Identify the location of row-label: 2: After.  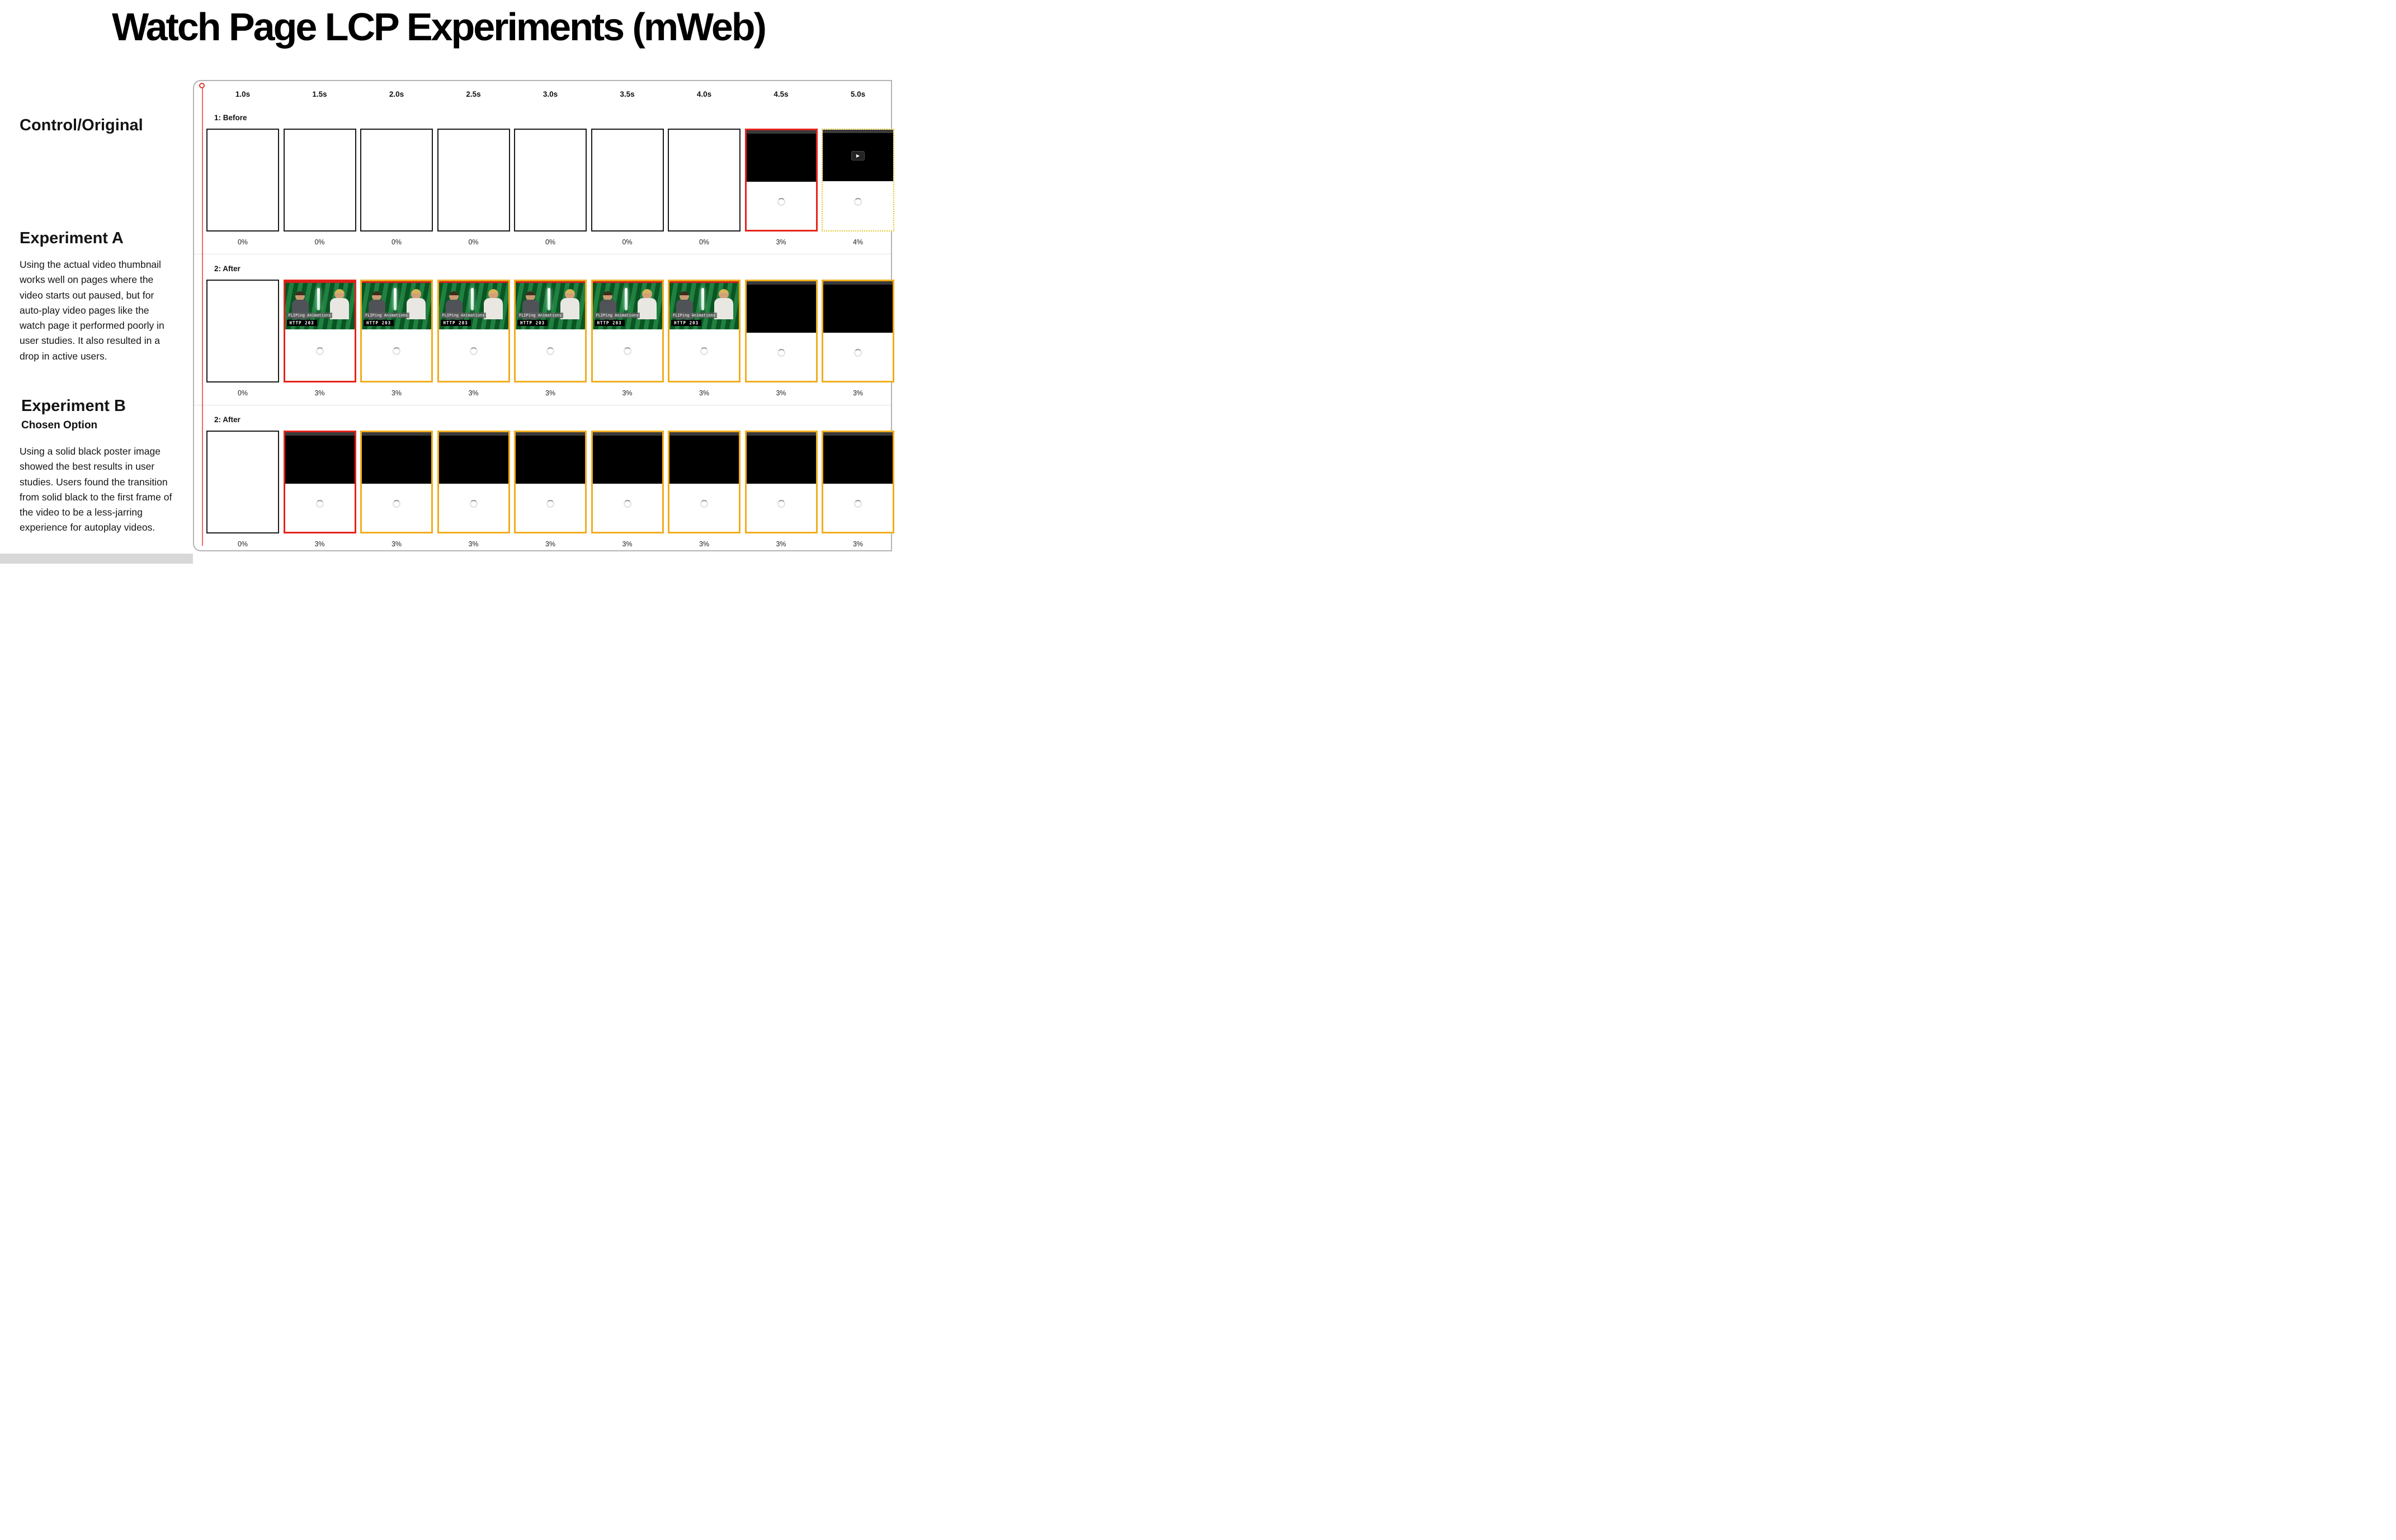
(227, 268).